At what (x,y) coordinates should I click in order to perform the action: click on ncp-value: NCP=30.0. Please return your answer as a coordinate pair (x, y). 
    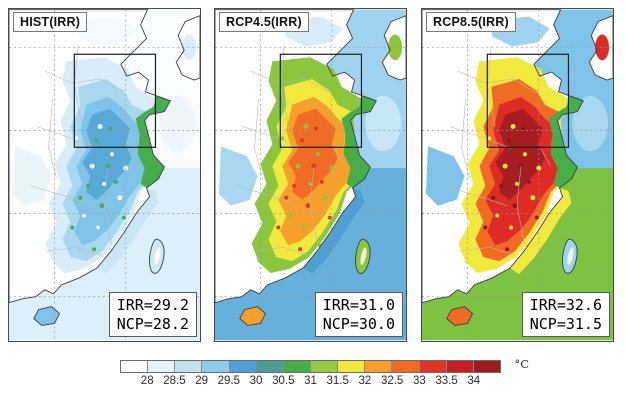
    Looking at the image, I should click on (358, 323).